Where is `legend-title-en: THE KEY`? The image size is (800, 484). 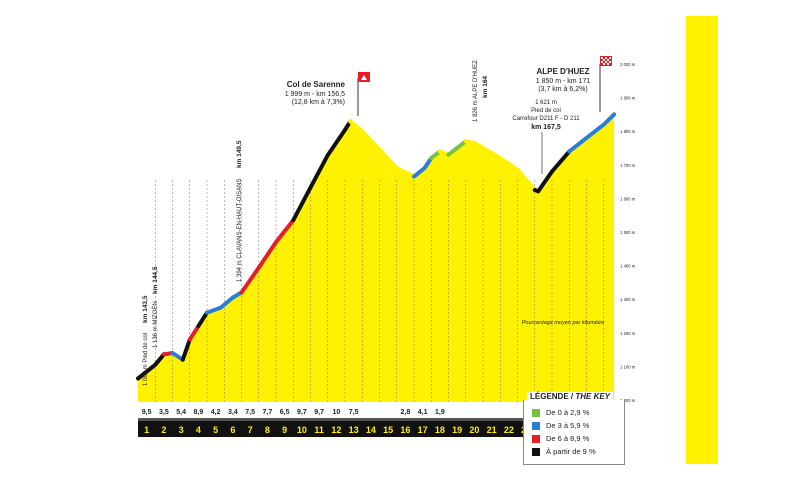
legend-title-en: THE KEY is located at coordinates (593, 396).